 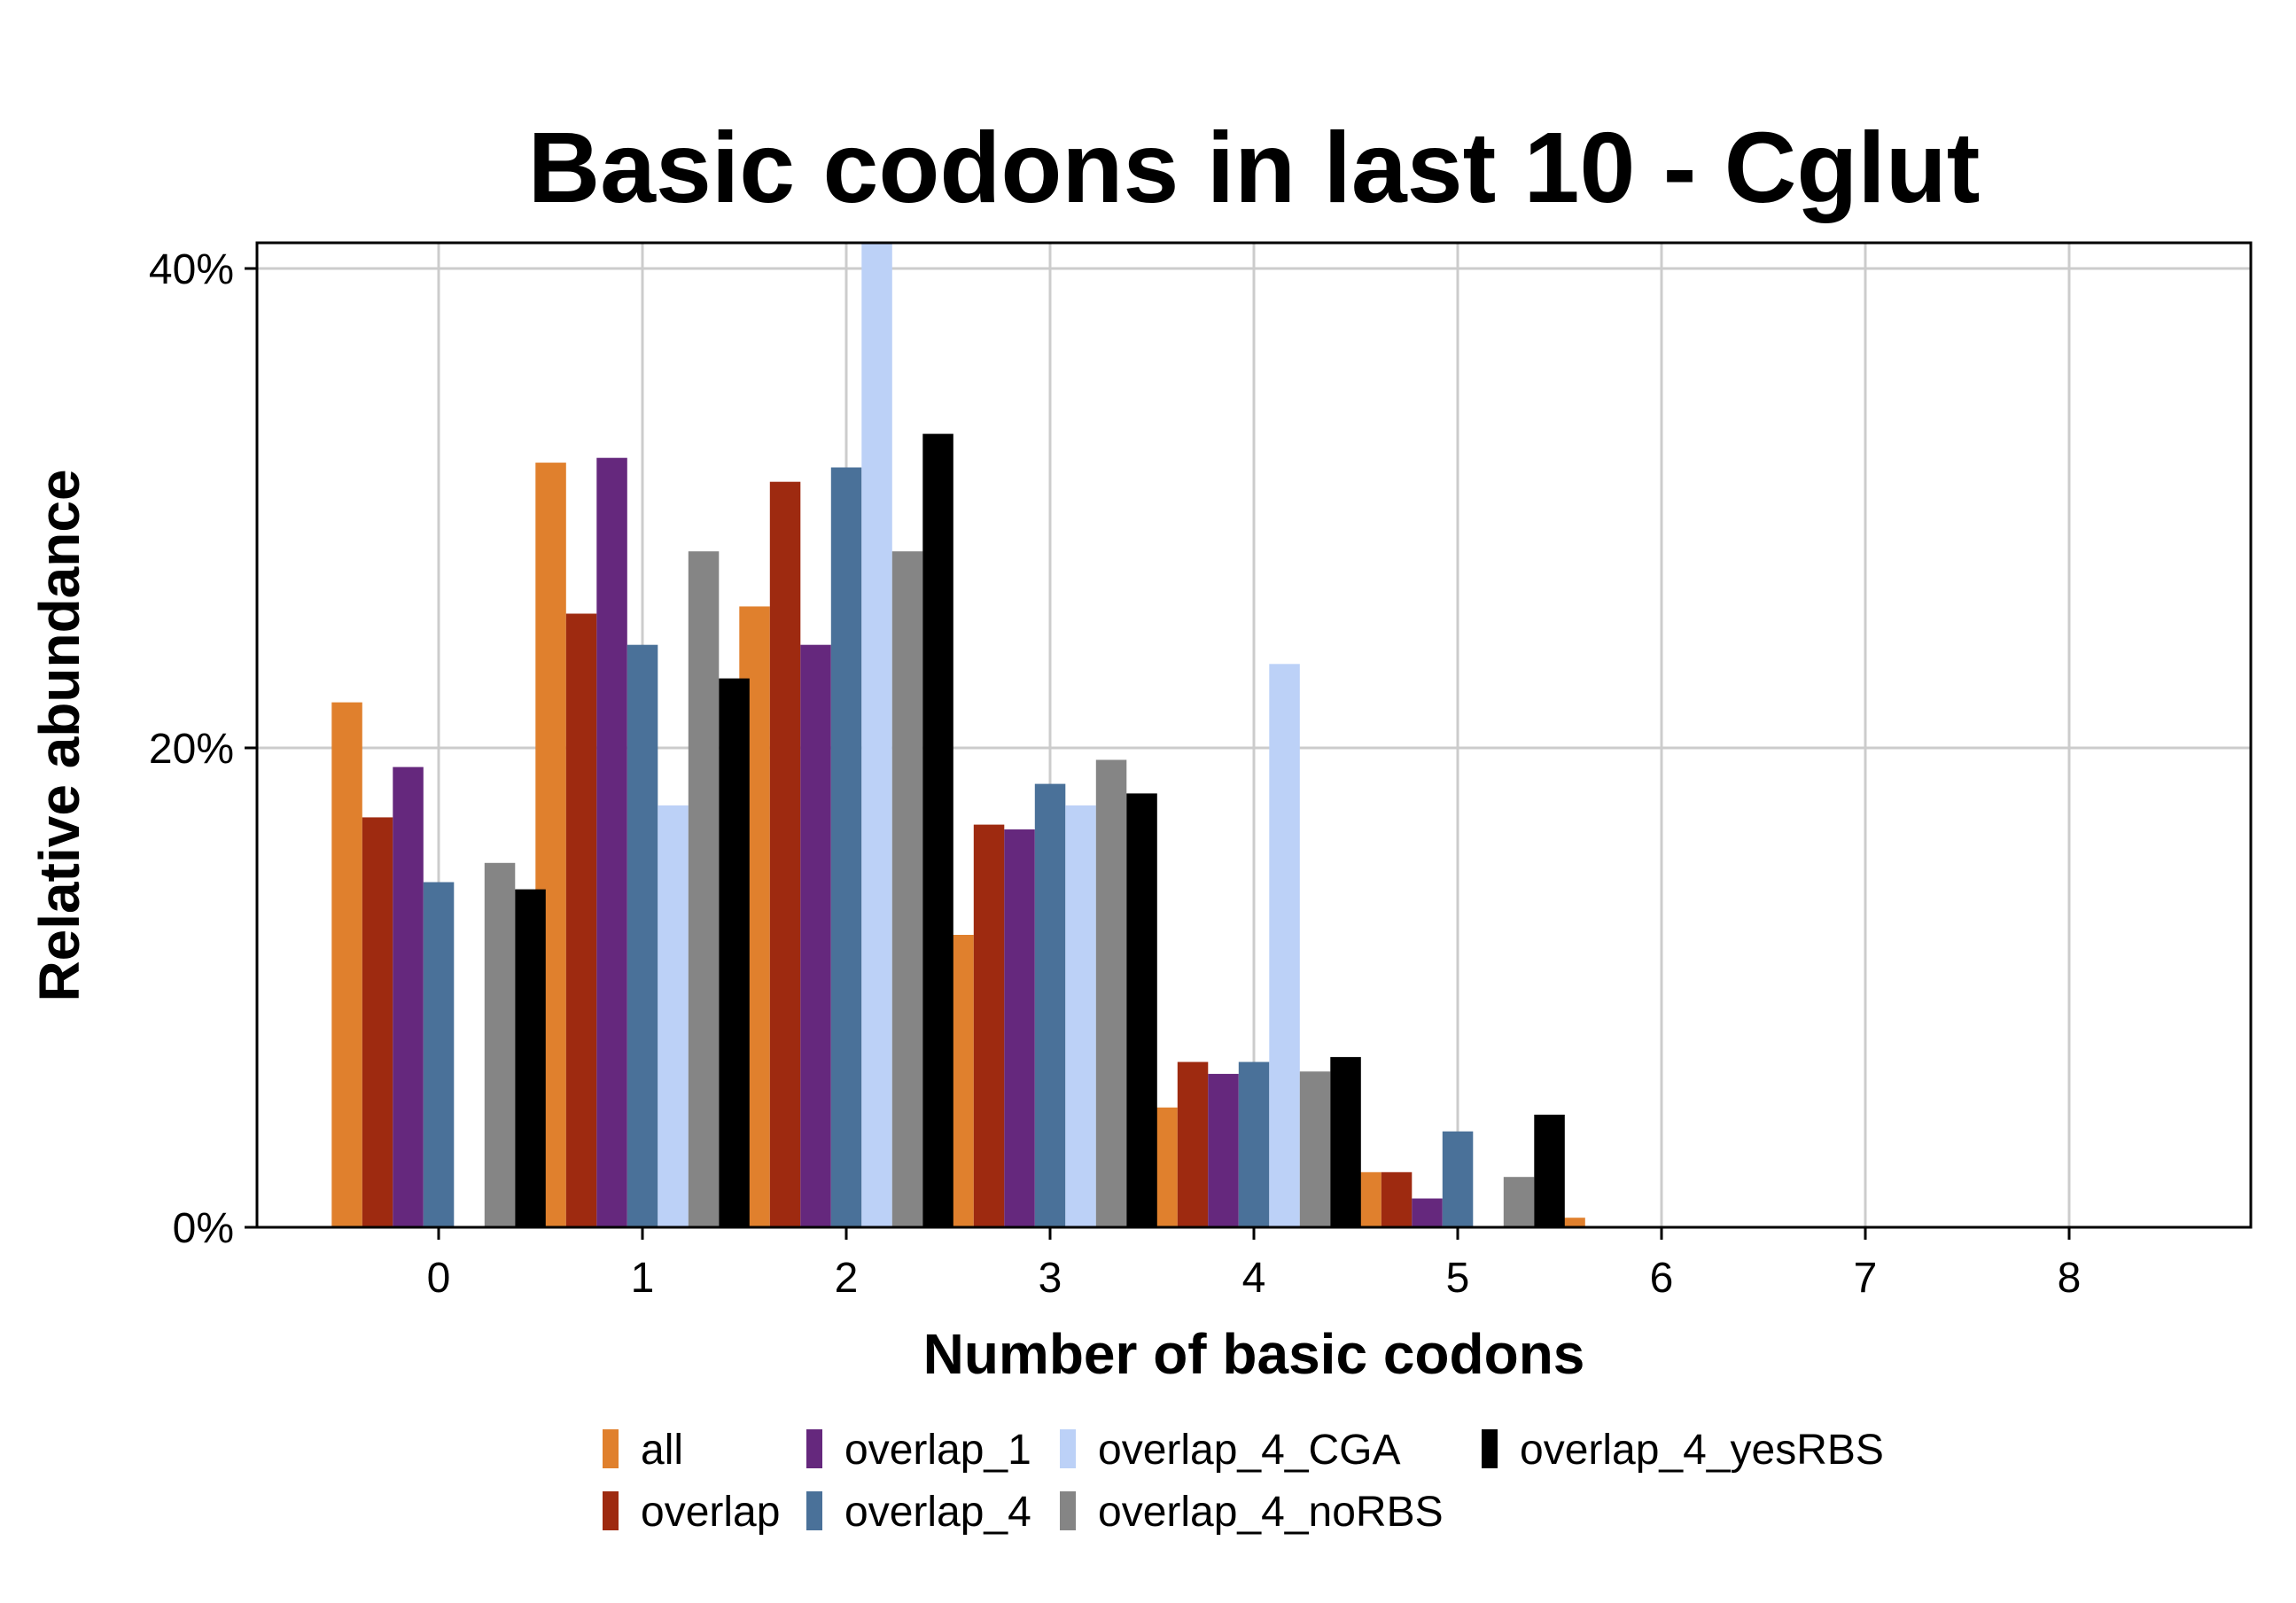 What do you see at coordinates (1249, 1450) in the screenshot?
I see `legend-label-overlap_4_CGA: overlap_4_CGA` at bounding box center [1249, 1450].